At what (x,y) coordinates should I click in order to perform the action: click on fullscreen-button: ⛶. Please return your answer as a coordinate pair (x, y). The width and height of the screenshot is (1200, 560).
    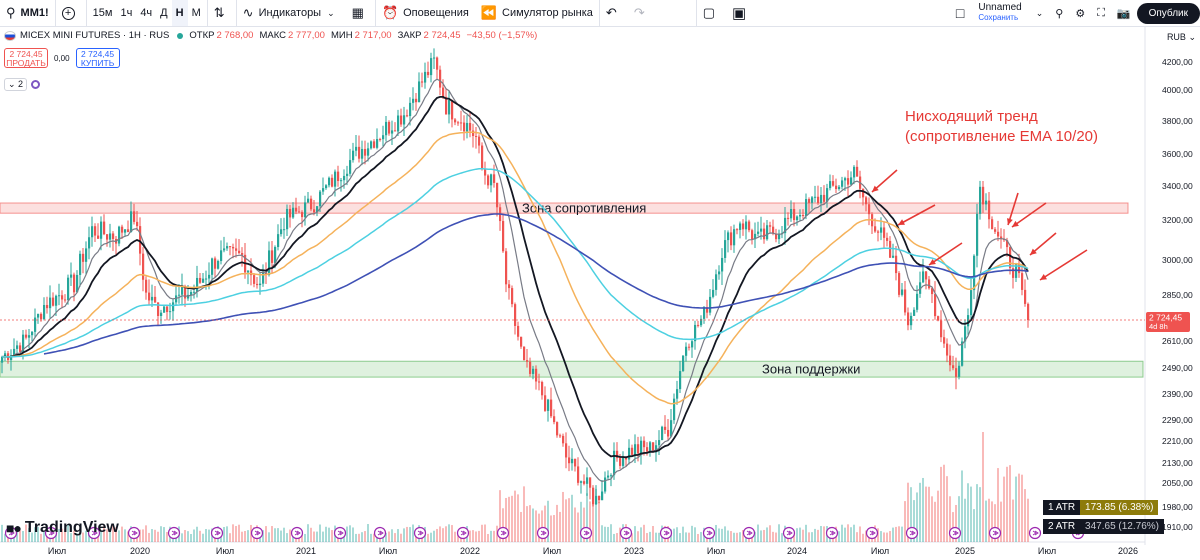
    Looking at the image, I should click on (1101, 13).